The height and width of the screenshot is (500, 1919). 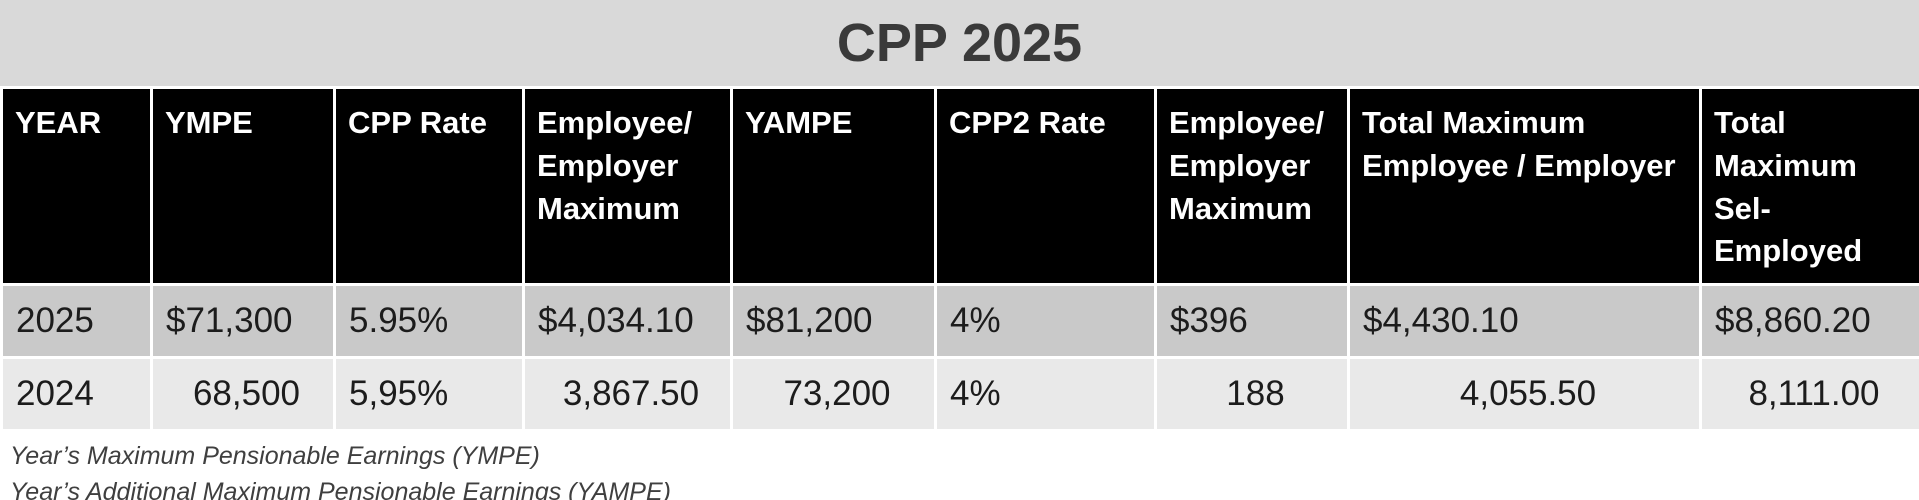 What do you see at coordinates (1045, 394) in the screenshot?
I see `cell-2024-cpp2-rate: 4%` at bounding box center [1045, 394].